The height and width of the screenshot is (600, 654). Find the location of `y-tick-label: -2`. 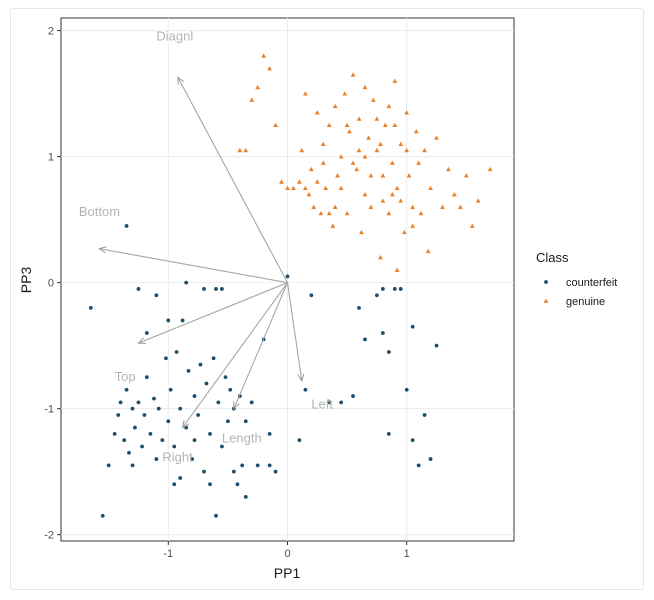

y-tick-label: -2 is located at coordinates (49, 536).